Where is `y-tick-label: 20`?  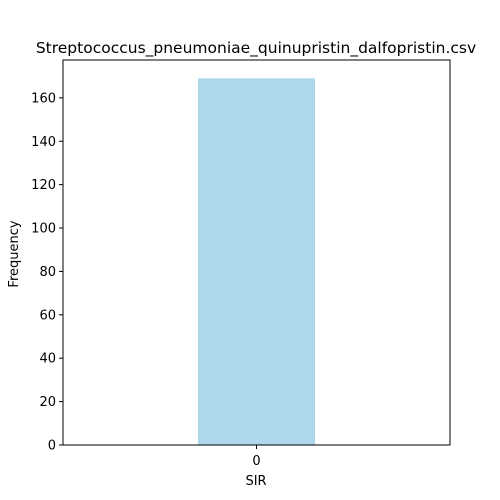 y-tick-label: 20 is located at coordinates (47, 402).